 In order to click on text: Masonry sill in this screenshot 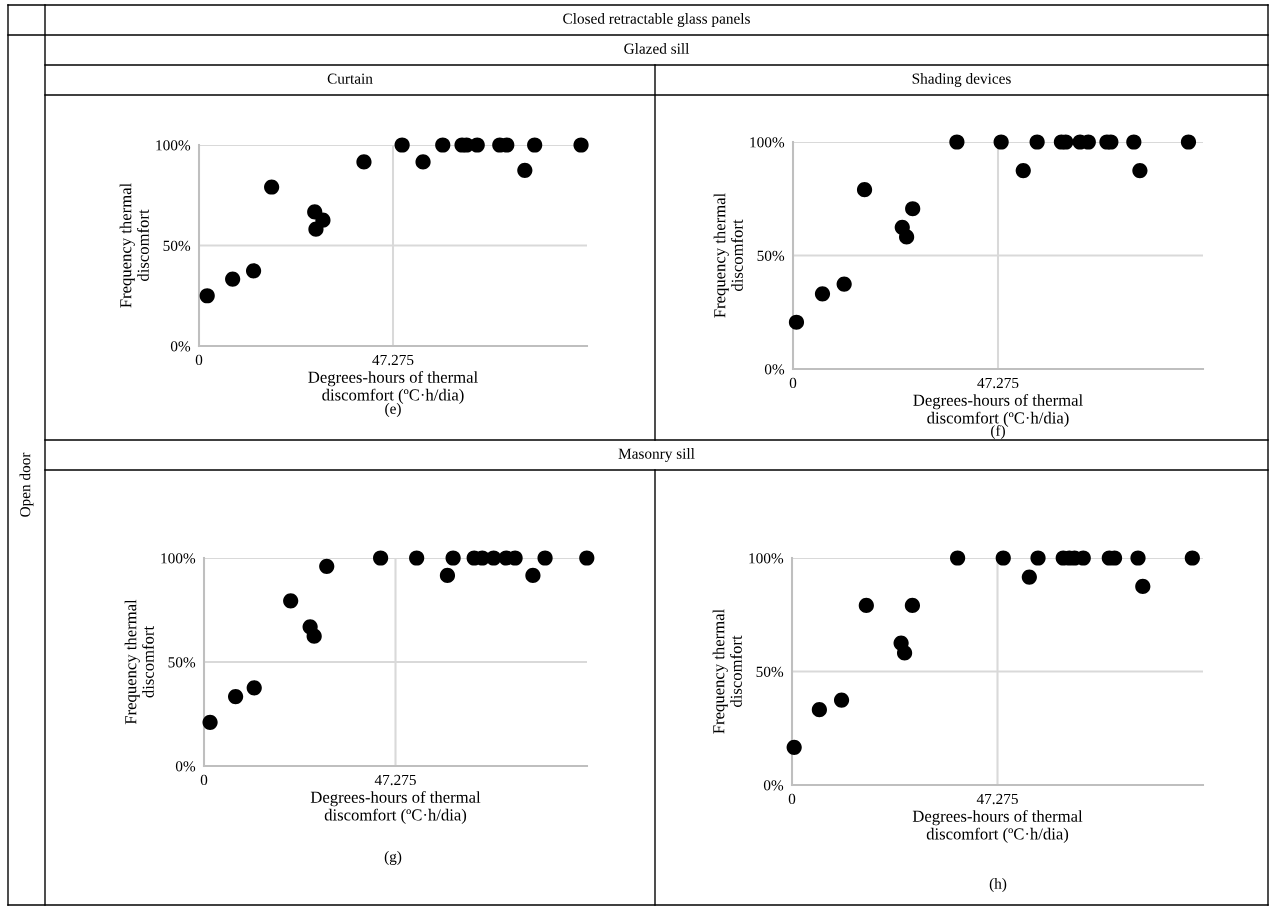, I will do `click(656, 455)`.